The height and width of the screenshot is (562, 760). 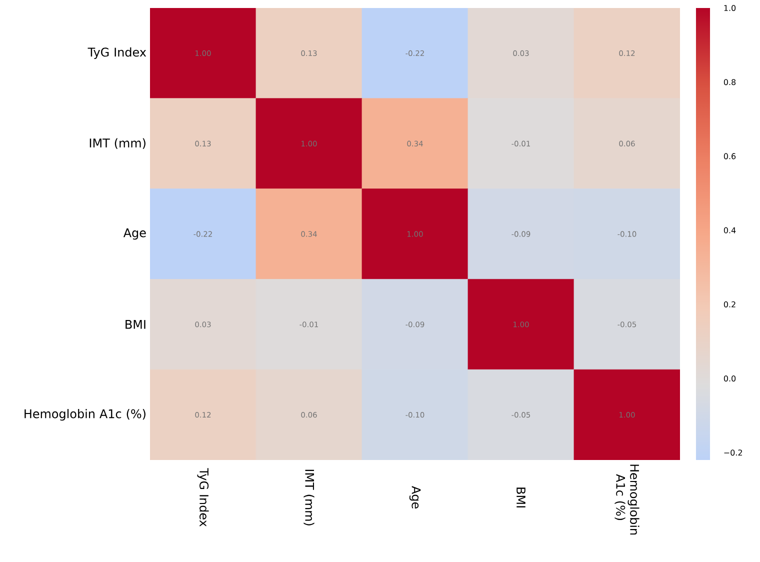 I want to click on x-tick-label: TyG Index, so click(x=203, y=497).